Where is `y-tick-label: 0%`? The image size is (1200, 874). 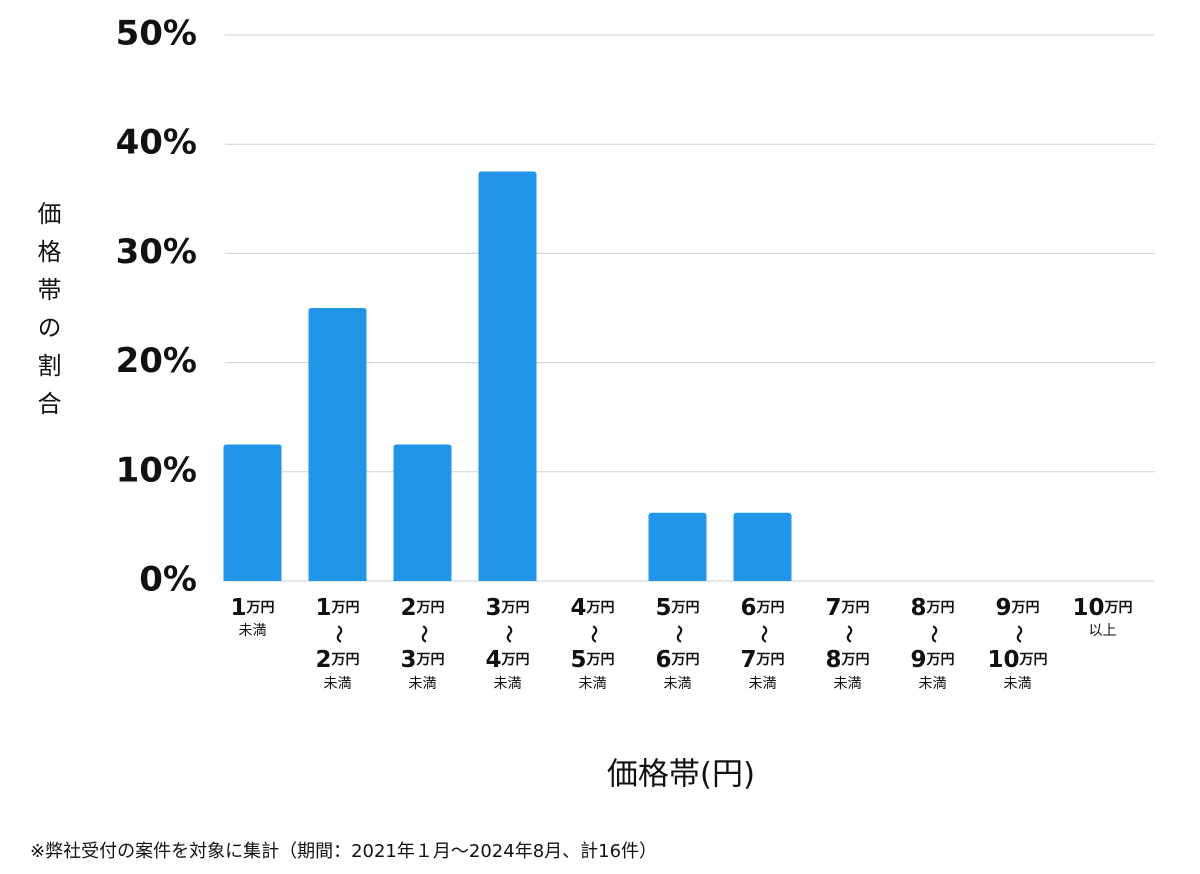
y-tick-label: 0% is located at coordinates (168, 580).